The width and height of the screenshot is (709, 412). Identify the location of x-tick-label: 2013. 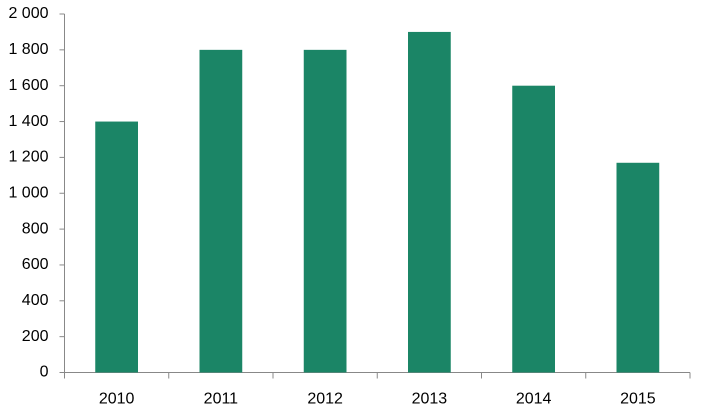
(430, 399).